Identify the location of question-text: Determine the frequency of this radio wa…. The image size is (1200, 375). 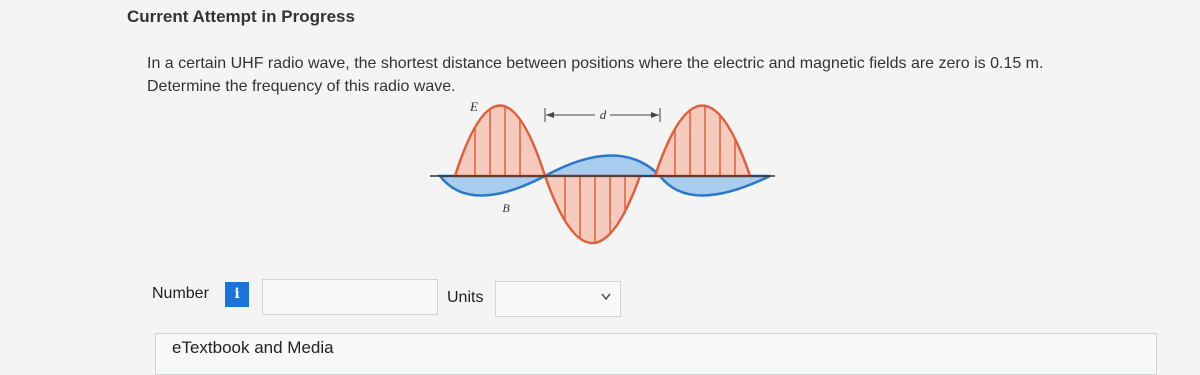
(301, 86).